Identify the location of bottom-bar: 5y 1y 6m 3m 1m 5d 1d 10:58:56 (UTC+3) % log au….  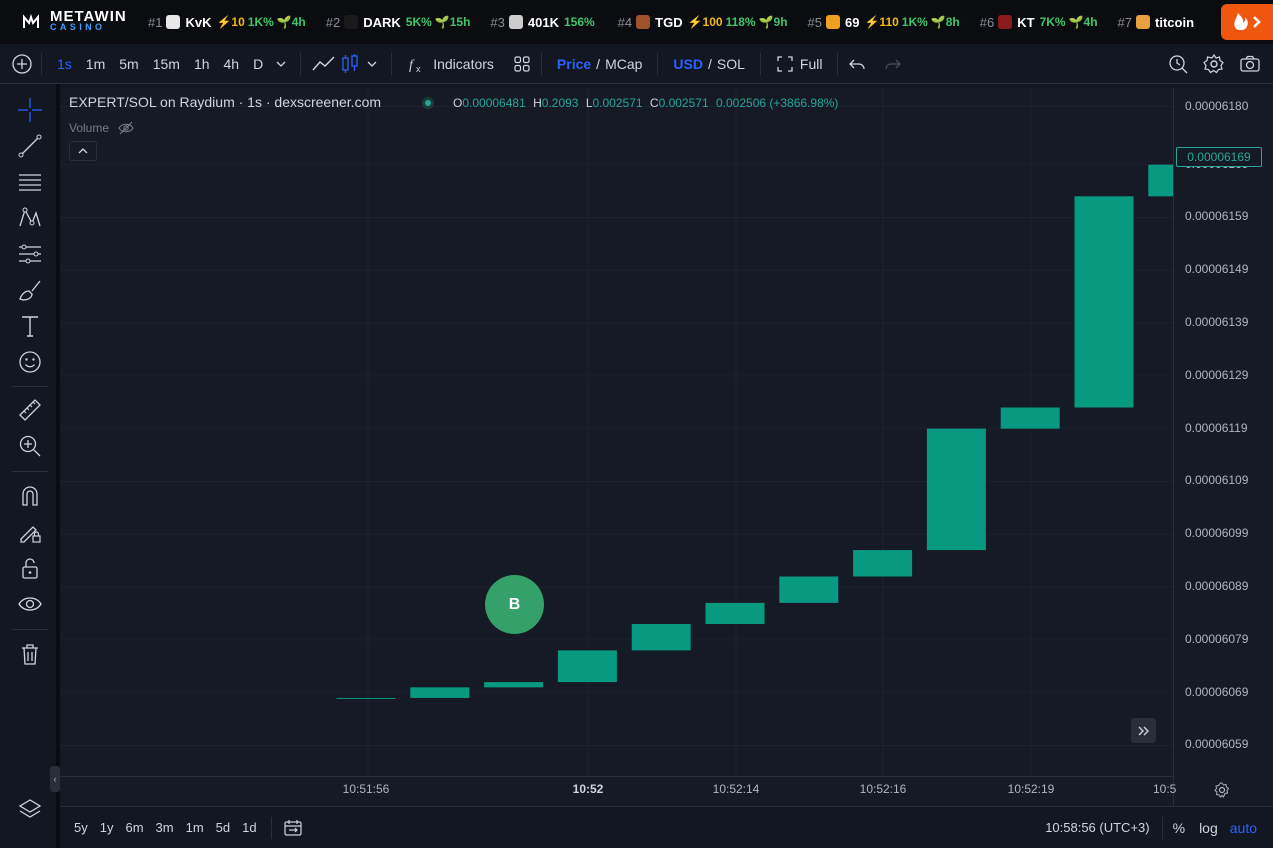
(666, 827).